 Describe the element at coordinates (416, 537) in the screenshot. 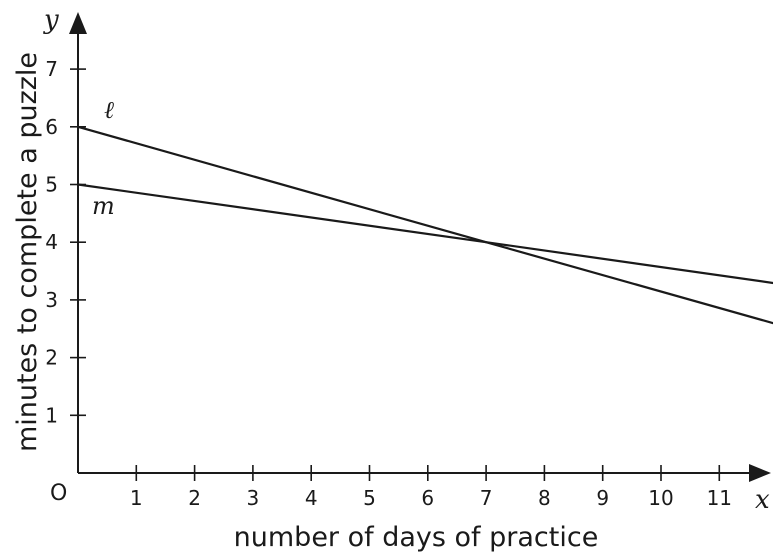

I see `x-axis-title: number of days of practice` at that location.